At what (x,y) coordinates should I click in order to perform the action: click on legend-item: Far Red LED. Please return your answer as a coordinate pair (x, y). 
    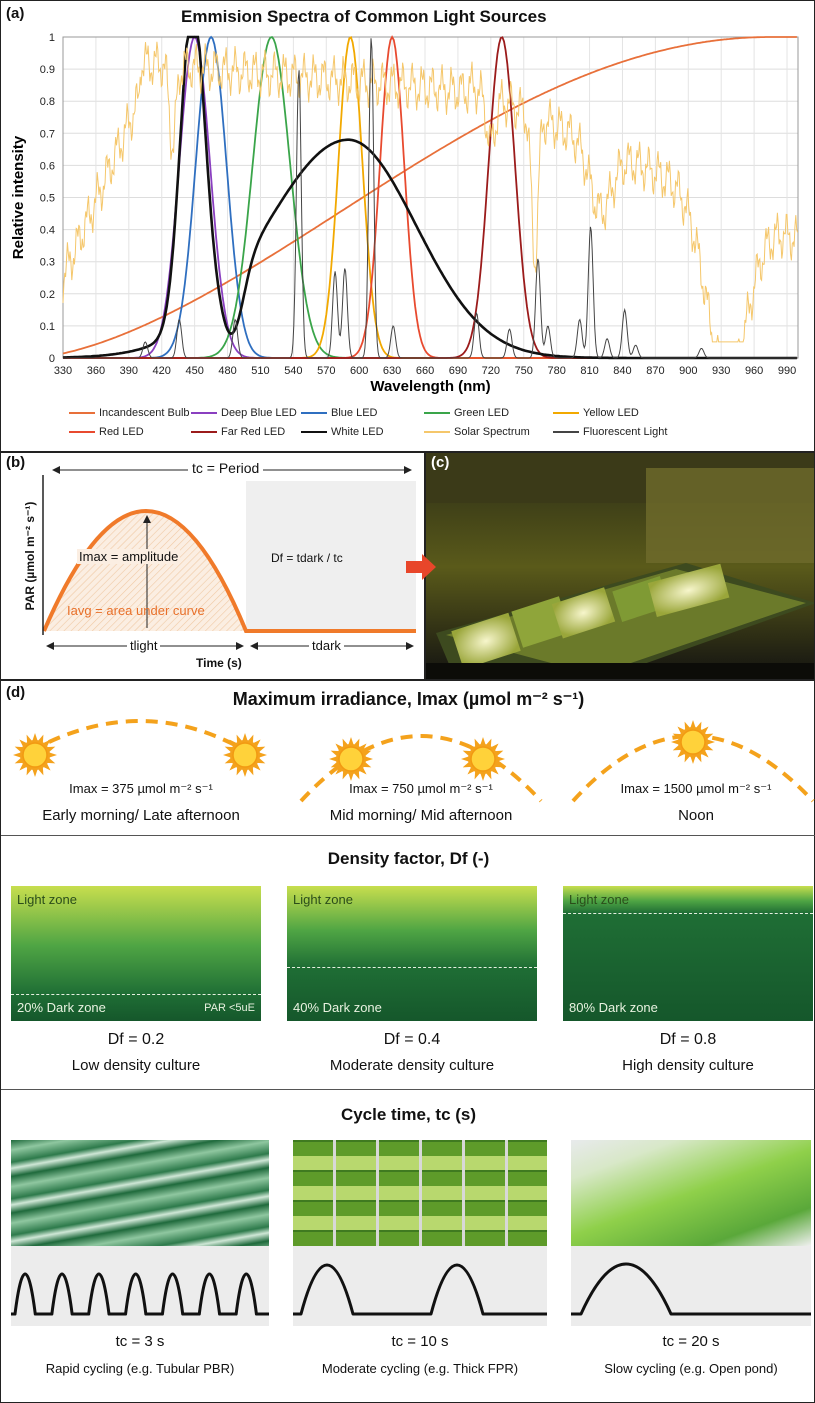
    Looking at the image, I should click on (238, 432).